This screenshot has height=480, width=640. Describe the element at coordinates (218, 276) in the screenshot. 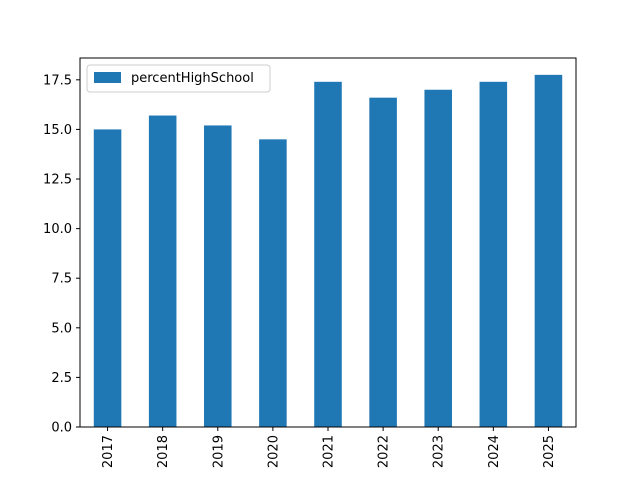

I see `bar-2019` at that location.